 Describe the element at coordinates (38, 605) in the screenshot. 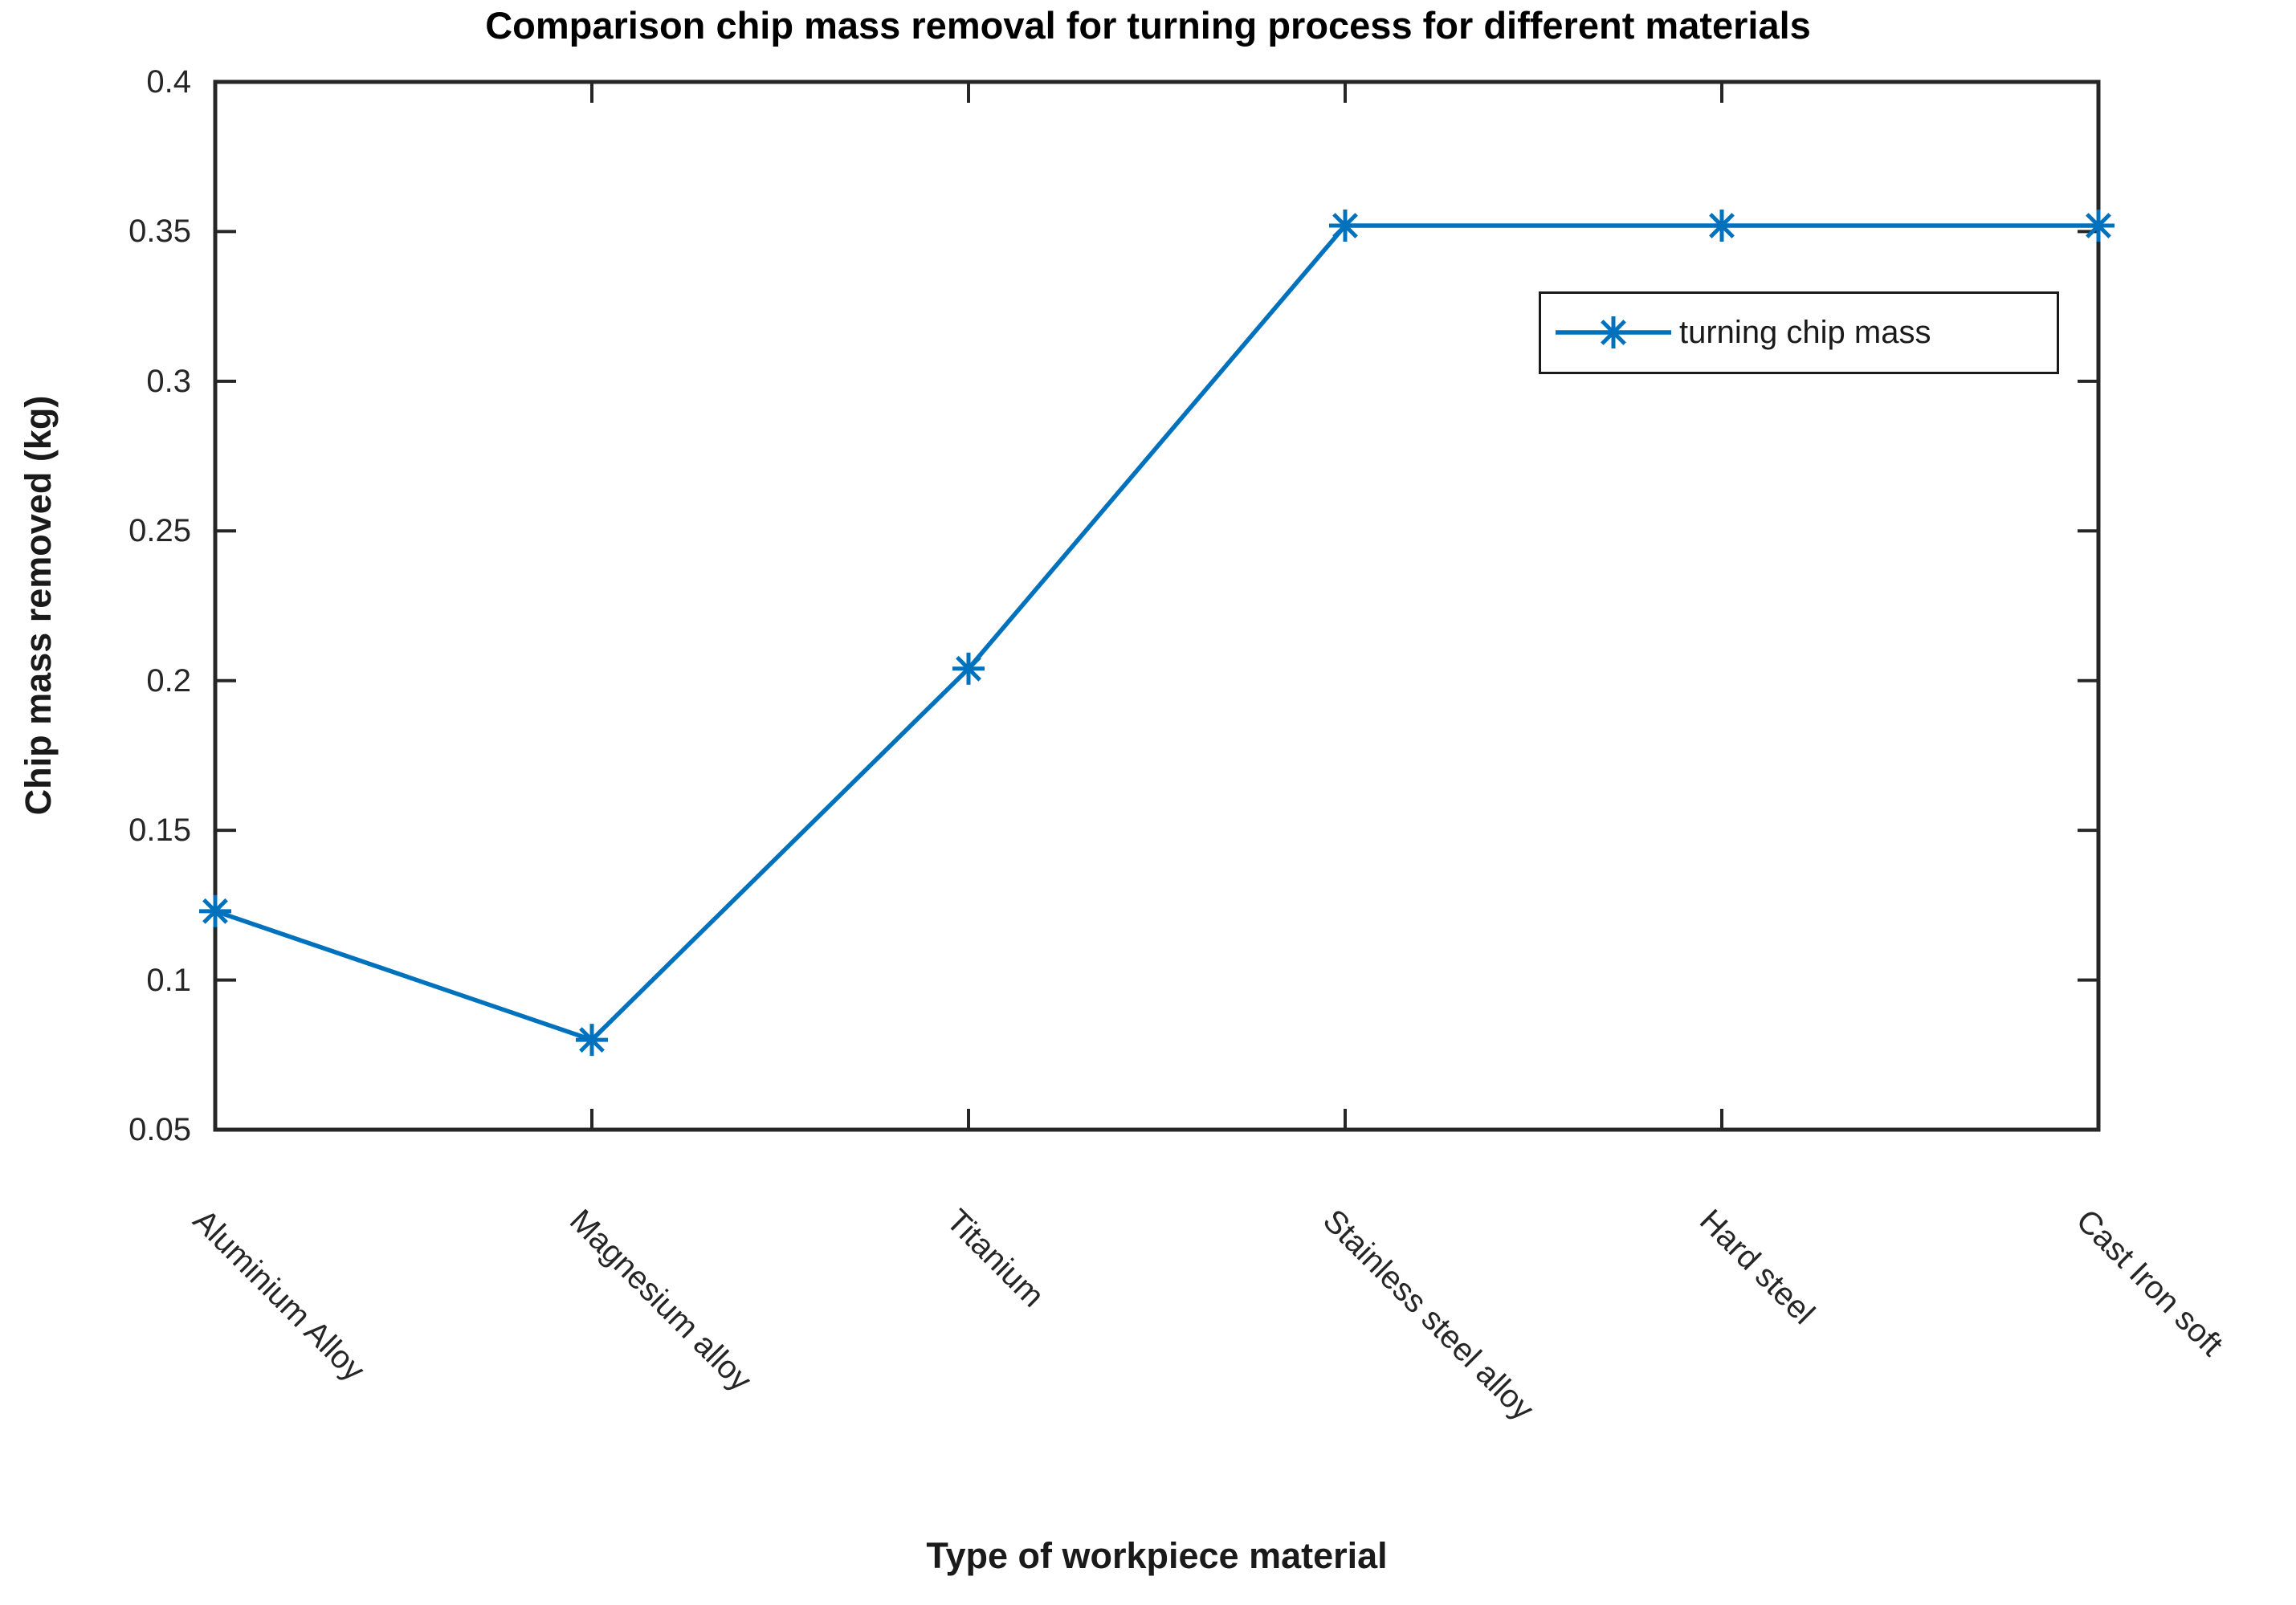

I see `y-axis-label: Chip mass removed (kg)` at that location.